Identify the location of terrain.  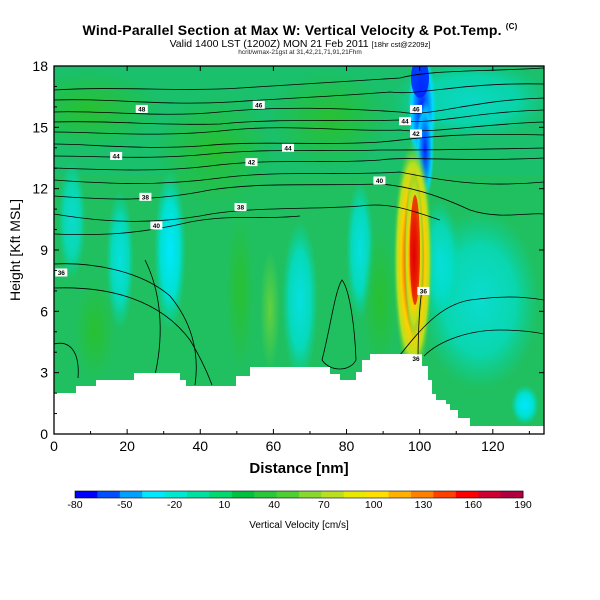
(299, 394).